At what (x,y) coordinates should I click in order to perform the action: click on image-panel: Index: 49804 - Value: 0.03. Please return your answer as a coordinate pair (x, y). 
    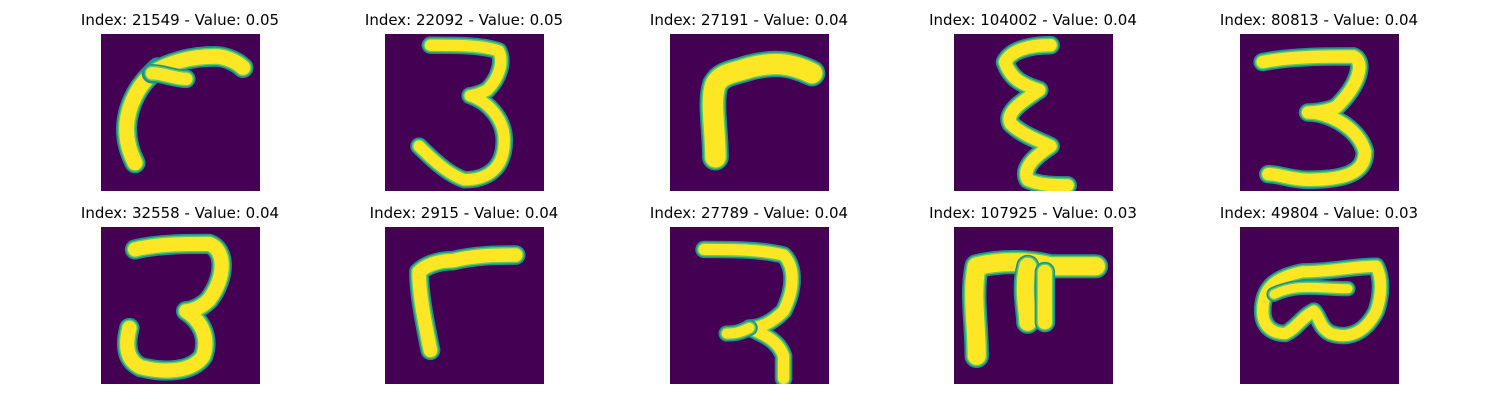
    Looking at the image, I should click on (1319, 288).